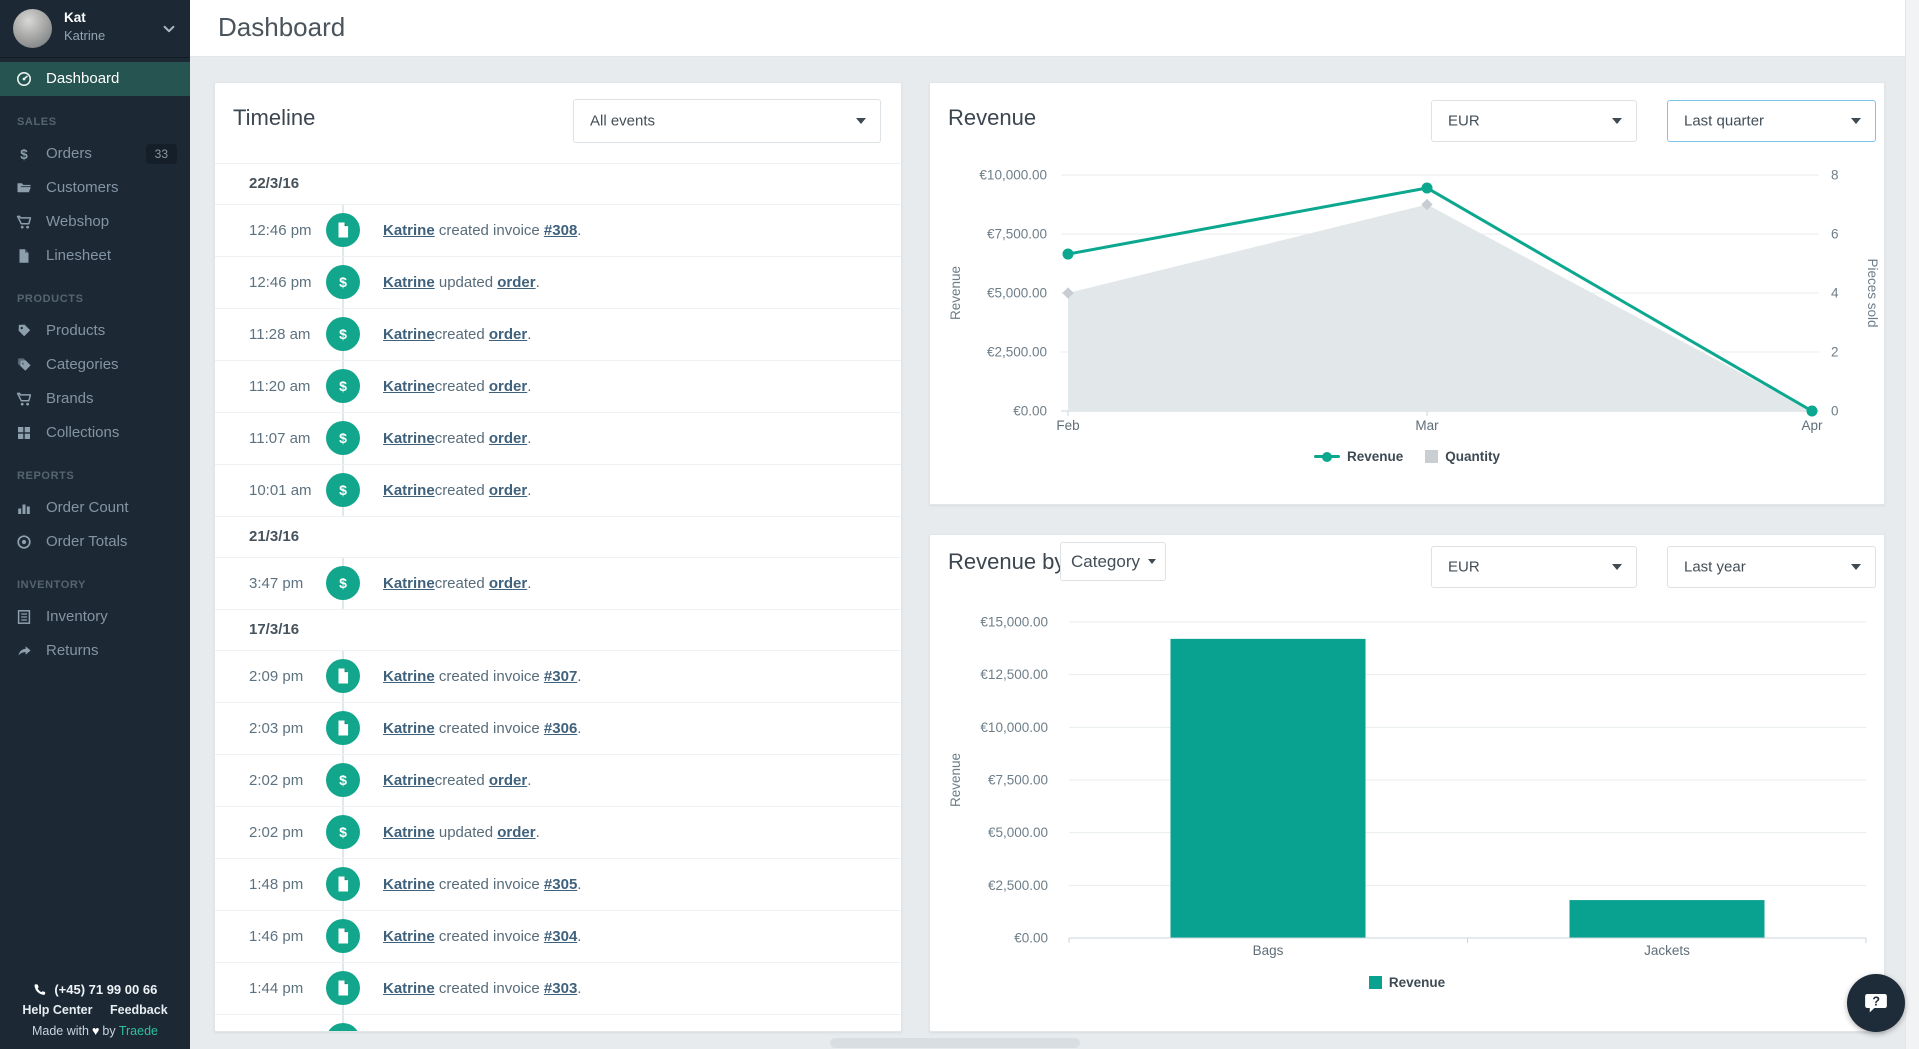 The image size is (1919, 1049). I want to click on event-text: Katrine created invoice #304., so click(482, 936).